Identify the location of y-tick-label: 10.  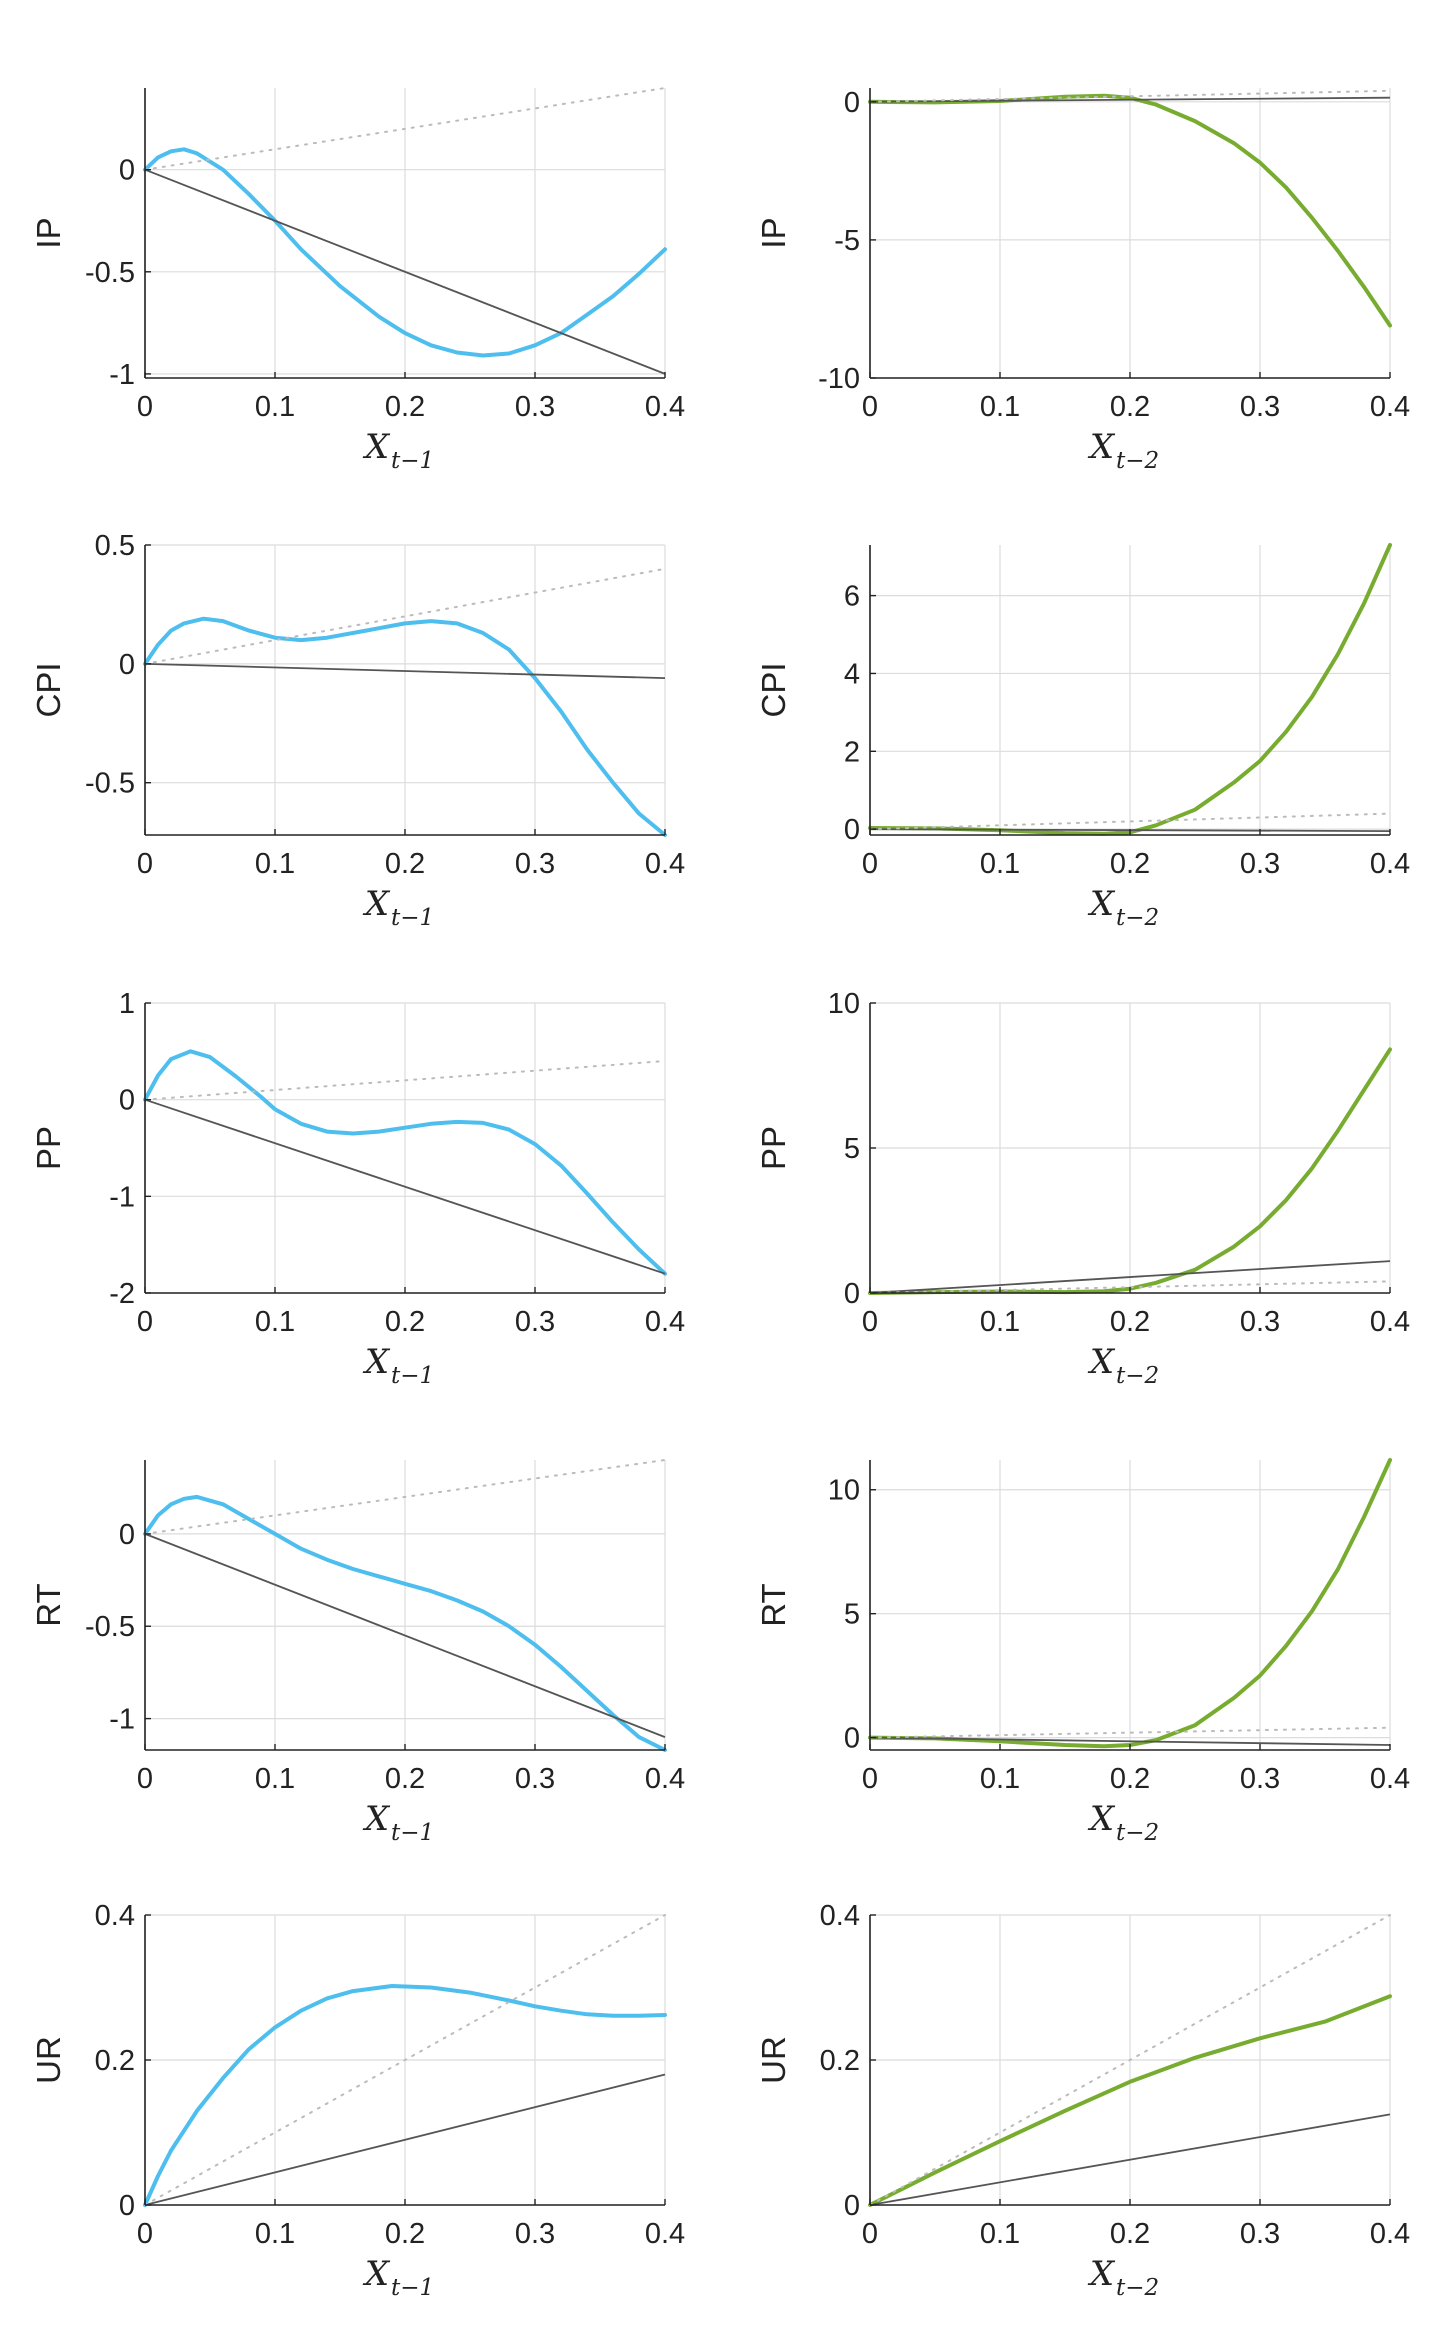
(844, 1491).